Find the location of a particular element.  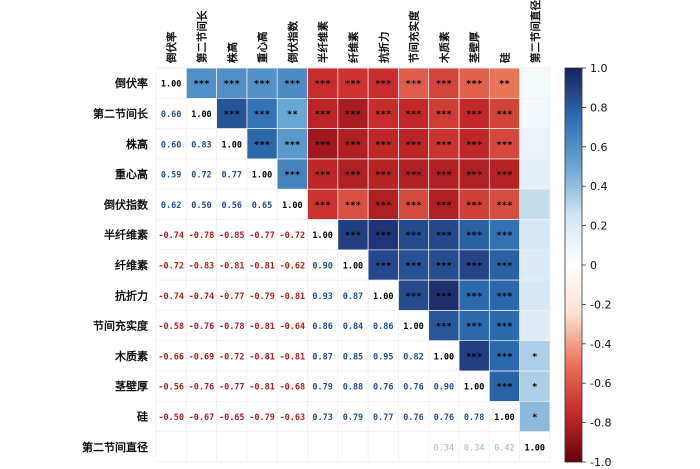

correlation-label: 0.82 is located at coordinates (413, 357).